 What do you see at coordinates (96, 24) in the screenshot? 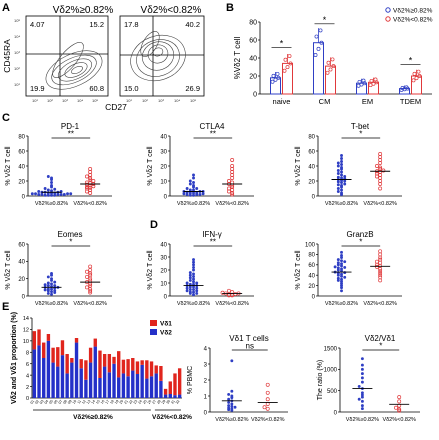
I see `quadrant-ur-1: 15.2` at bounding box center [96, 24].